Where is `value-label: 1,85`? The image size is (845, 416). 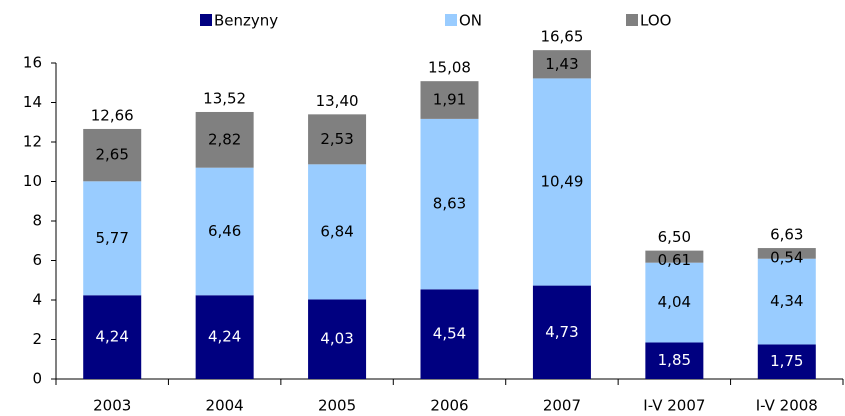 value-label: 1,85 is located at coordinates (674, 360).